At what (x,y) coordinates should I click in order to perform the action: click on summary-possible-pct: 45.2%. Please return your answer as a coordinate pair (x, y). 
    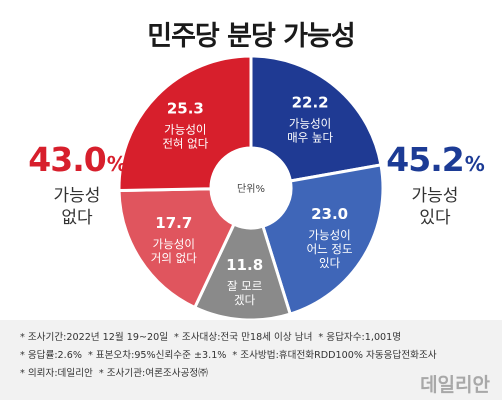
    Looking at the image, I should click on (435, 159).